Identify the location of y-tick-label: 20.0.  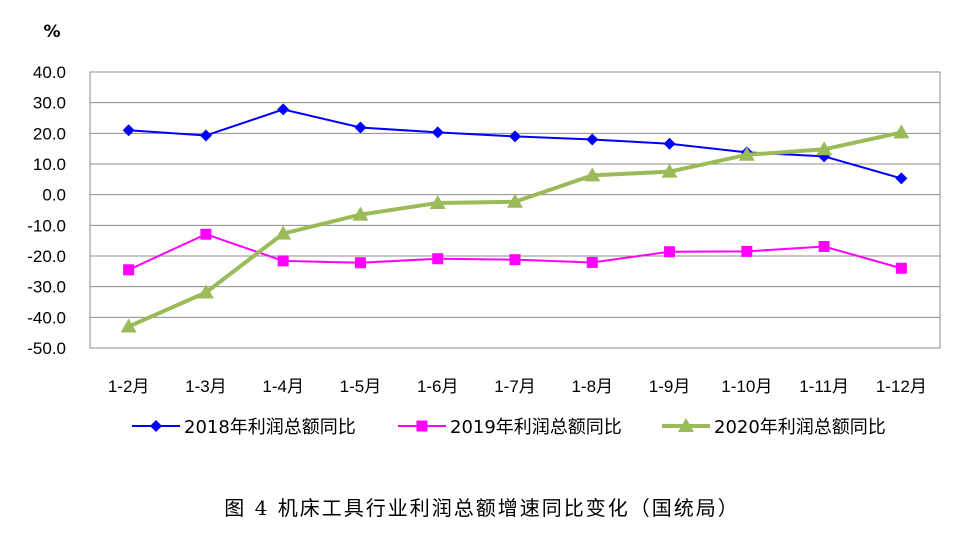
(49, 133).